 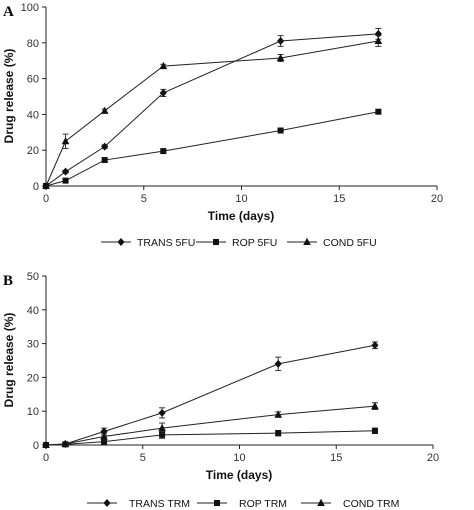 I want to click on legend-marker-cond-trm, so click(x=321, y=502).